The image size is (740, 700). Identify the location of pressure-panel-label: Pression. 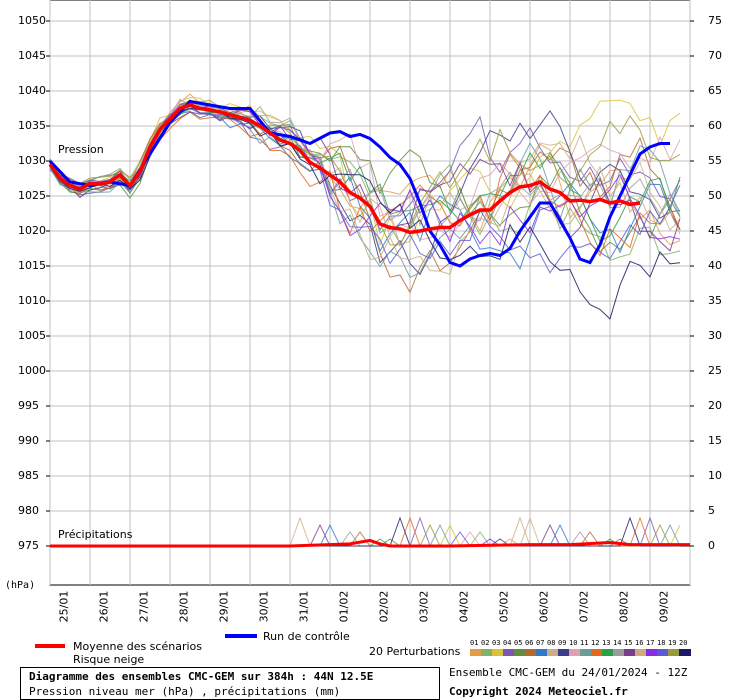
(81, 149).